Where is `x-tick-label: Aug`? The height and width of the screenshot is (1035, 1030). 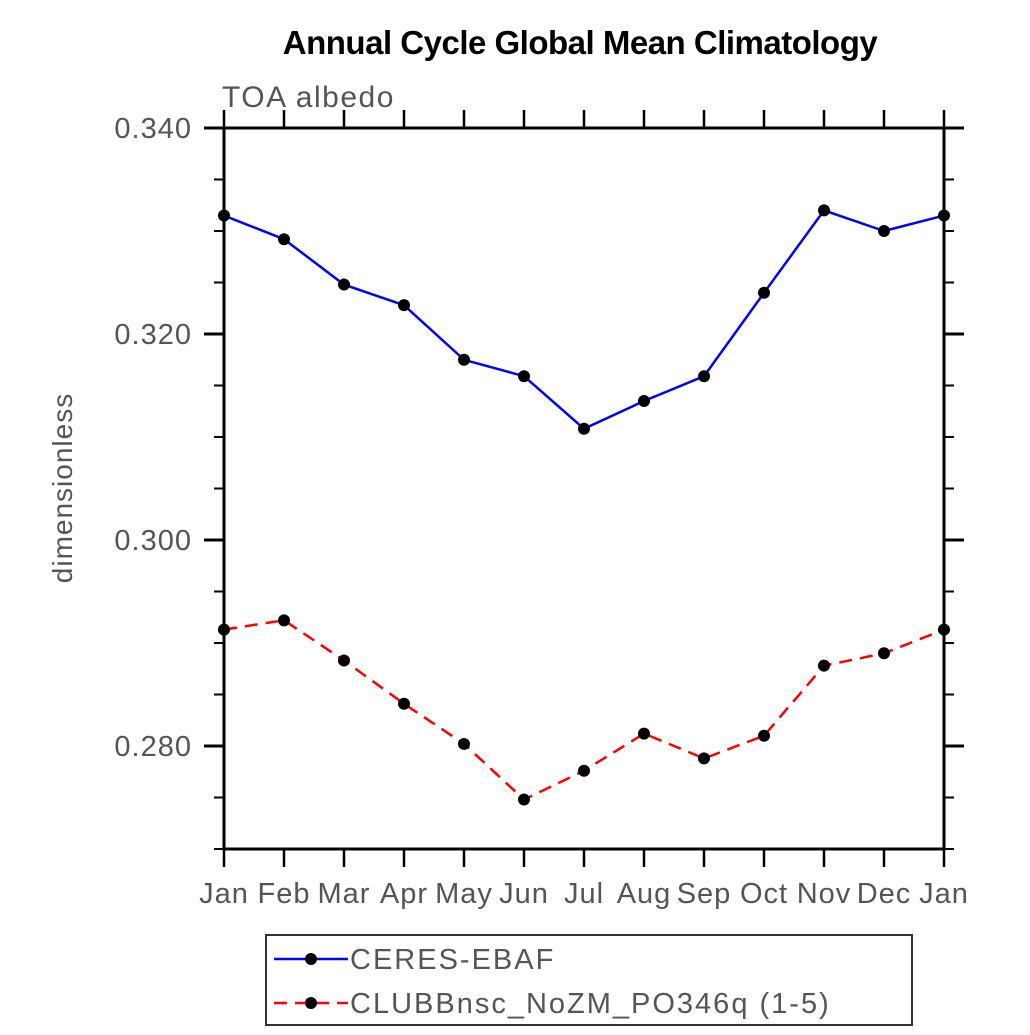 x-tick-label: Aug is located at coordinates (644, 894).